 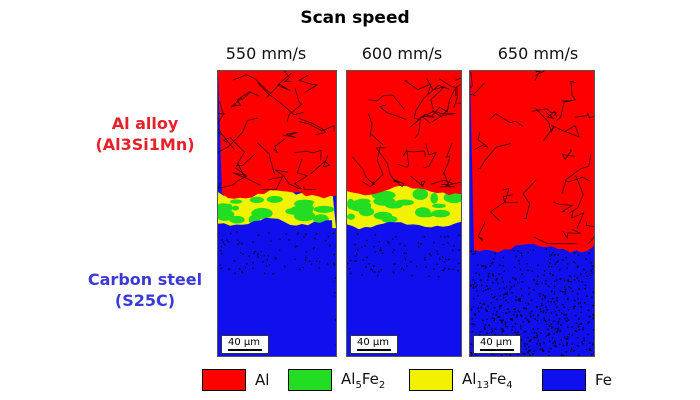 I want to click on legend-item-fe: Fe, so click(x=577, y=380).